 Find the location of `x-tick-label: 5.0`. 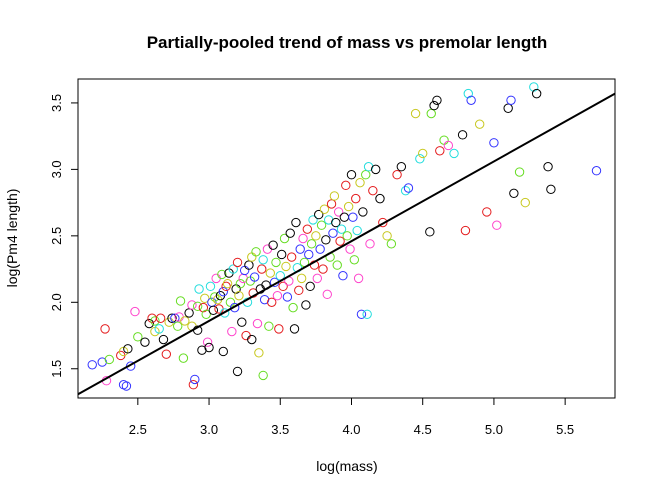

x-tick-label: 5.0 is located at coordinates (494, 429).